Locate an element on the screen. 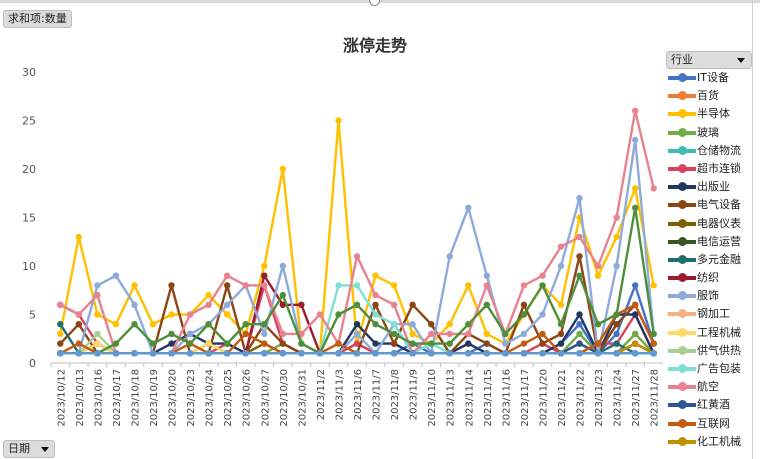  legend-label: 服饰 is located at coordinates (708, 296).